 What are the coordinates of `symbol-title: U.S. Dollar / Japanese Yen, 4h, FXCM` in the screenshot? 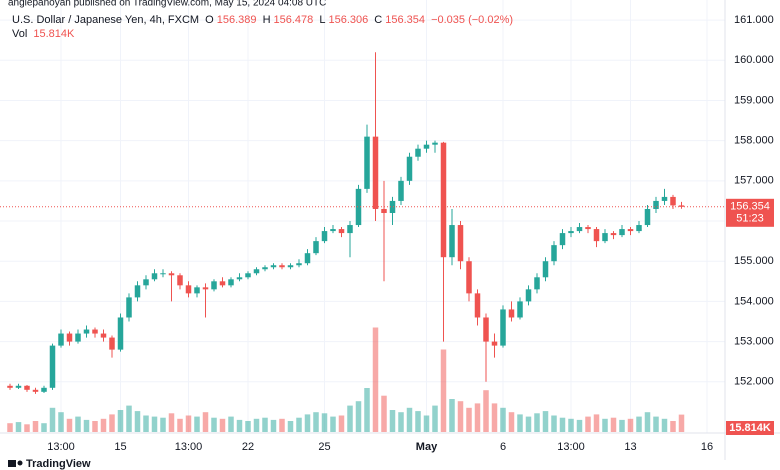 It's located at (106, 20).